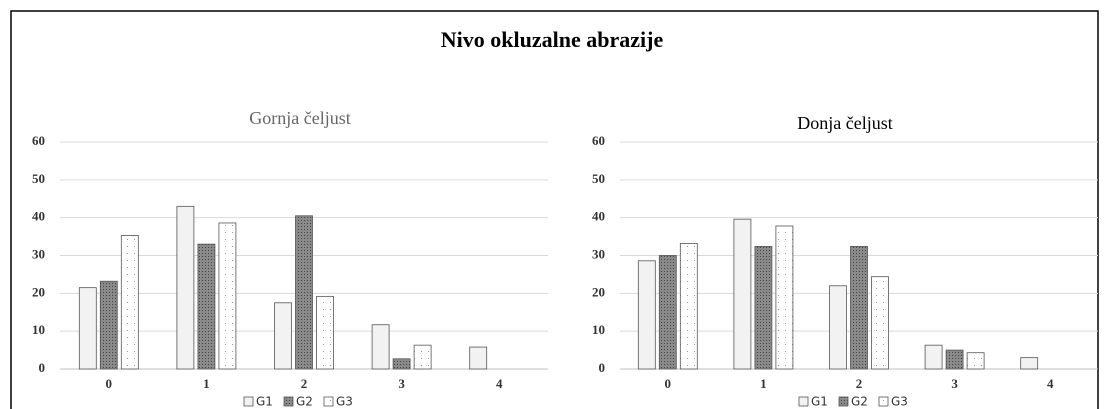 The image size is (1105, 409). Describe the element at coordinates (552, 39) in the screenshot. I see `figure-title: Nivo okluzalne abrazije` at that location.